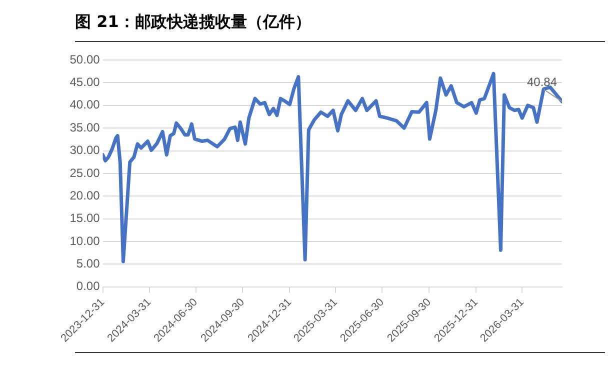 This screenshot has width=610, height=385. What do you see at coordinates (85, 218) in the screenshot?
I see `y-tick-label: 15.00` at bounding box center [85, 218].